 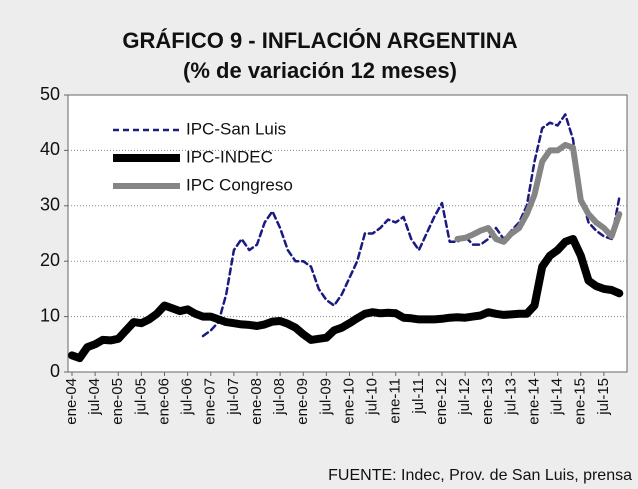 What do you see at coordinates (487, 401) in the screenshot?
I see `x-tick-label: ene-13` at bounding box center [487, 401].